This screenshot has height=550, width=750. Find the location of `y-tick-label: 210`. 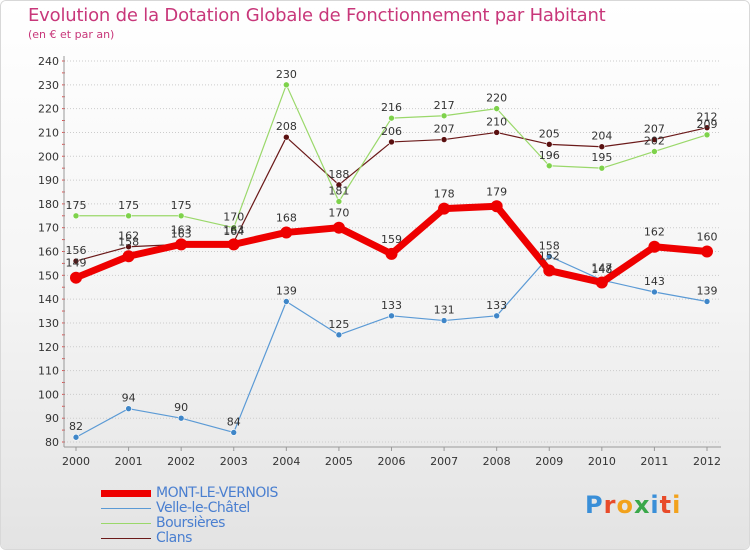

y-tick-label: 210 is located at coordinates (48, 132).